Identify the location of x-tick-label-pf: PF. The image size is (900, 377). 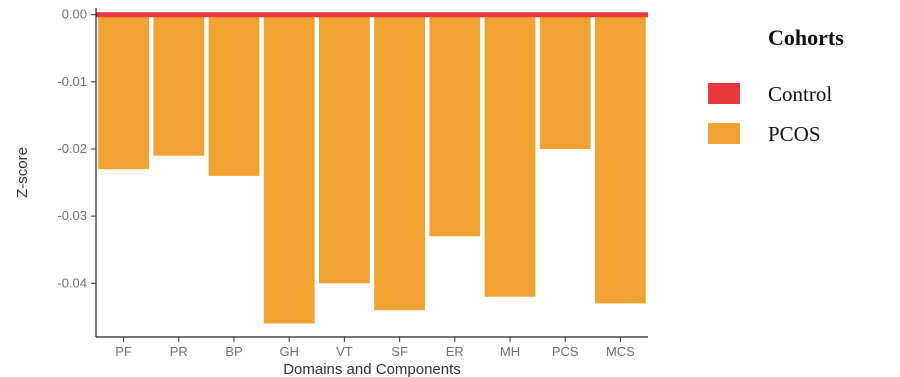
(123, 351).